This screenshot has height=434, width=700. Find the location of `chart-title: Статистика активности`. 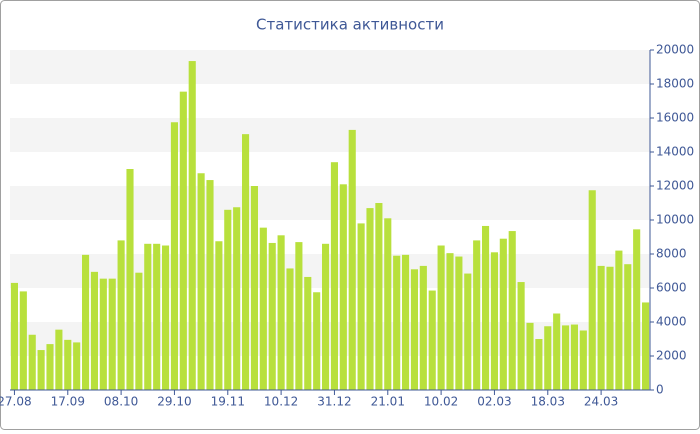

chart-title: Статистика активности is located at coordinates (350, 25).